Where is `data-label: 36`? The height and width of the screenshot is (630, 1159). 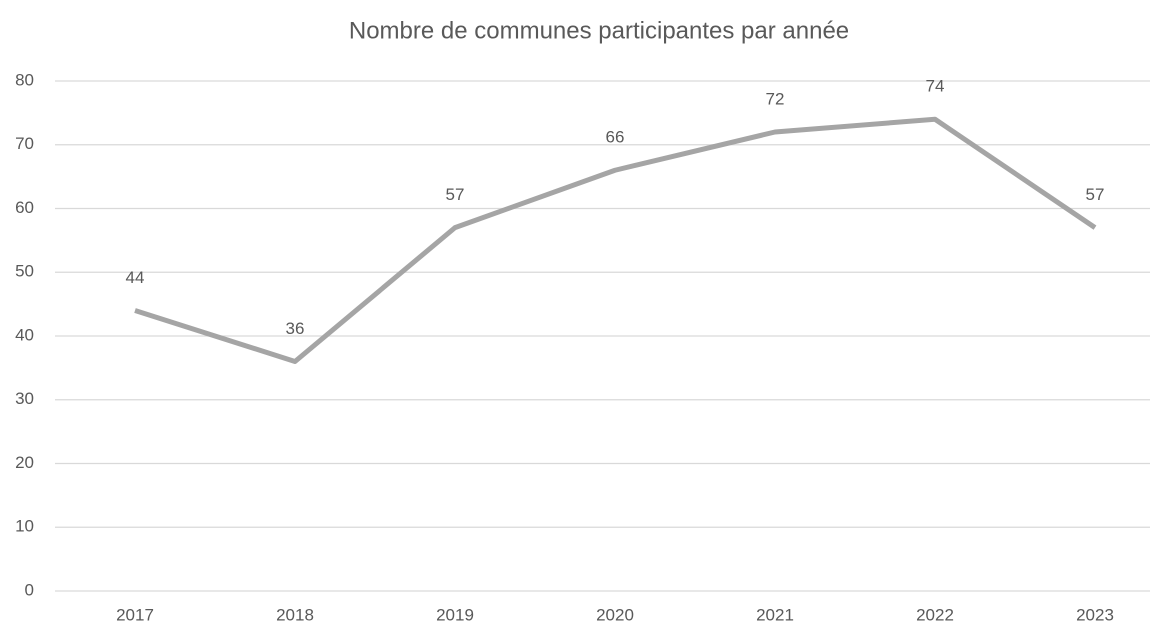 data-label: 36 is located at coordinates (295, 328).